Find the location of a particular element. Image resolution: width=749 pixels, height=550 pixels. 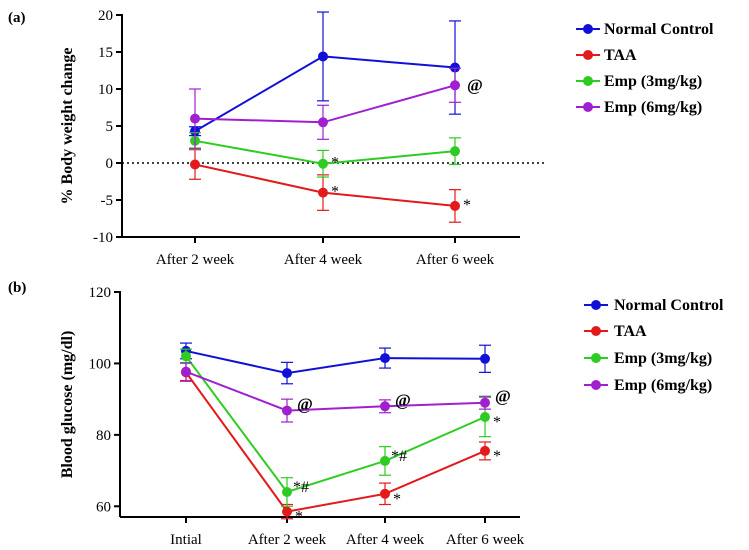

series-emp-3mg-kg: *# *# * is located at coordinates (340, 427).